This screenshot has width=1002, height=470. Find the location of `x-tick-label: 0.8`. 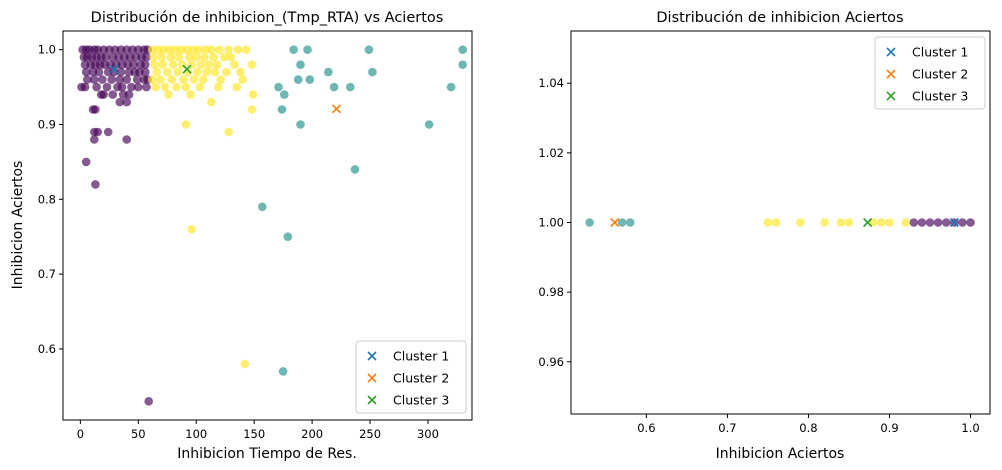

x-tick-label: 0.8 is located at coordinates (808, 428).